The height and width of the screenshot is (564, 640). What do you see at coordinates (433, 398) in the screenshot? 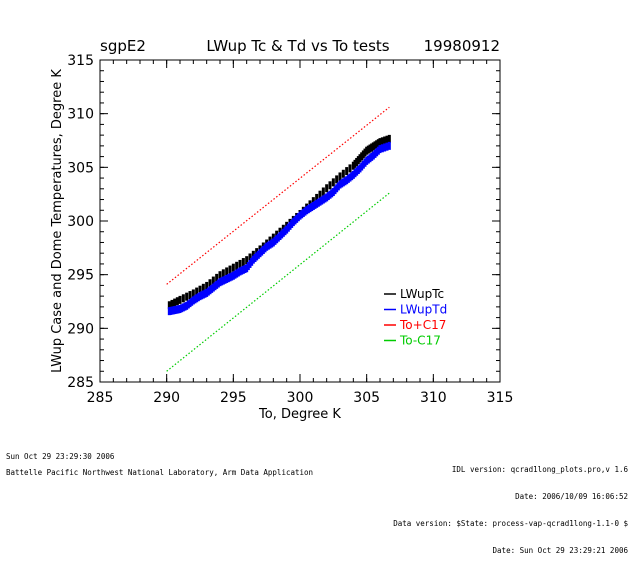
I see `x-tick-label: 310` at bounding box center [433, 398].